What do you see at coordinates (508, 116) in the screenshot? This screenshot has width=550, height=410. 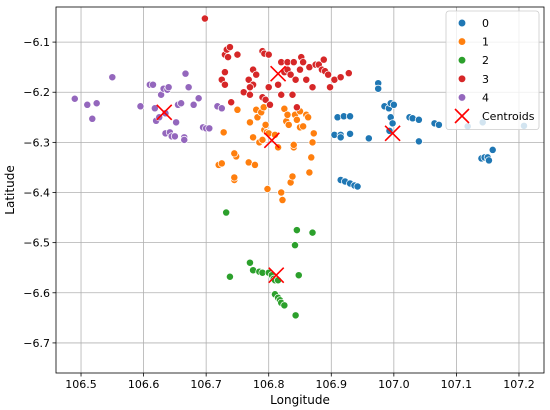 I see `legend-entry-label: Centroids` at bounding box center [508, 116].